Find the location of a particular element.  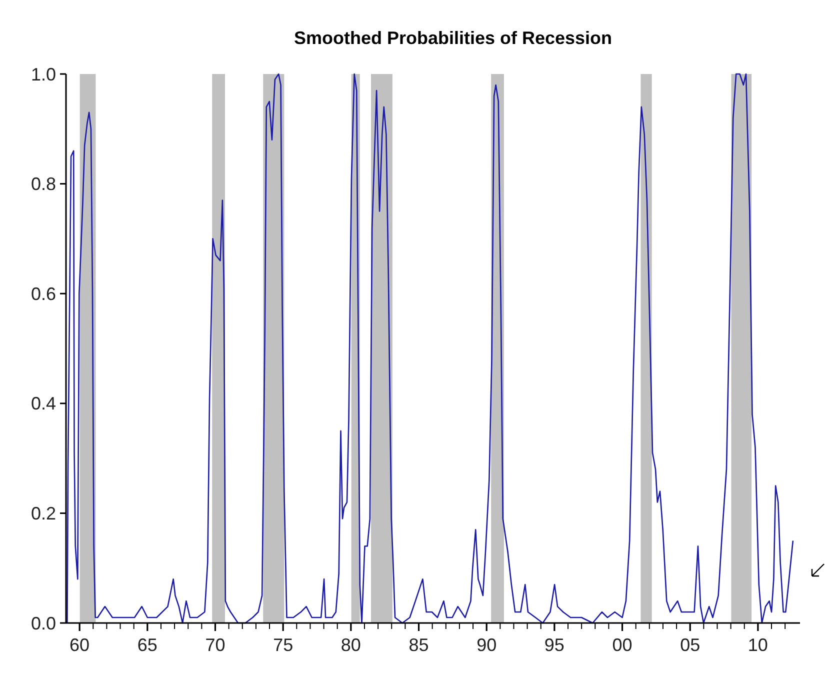

x-tick-label: 10 is located at coordinates (758, 645).